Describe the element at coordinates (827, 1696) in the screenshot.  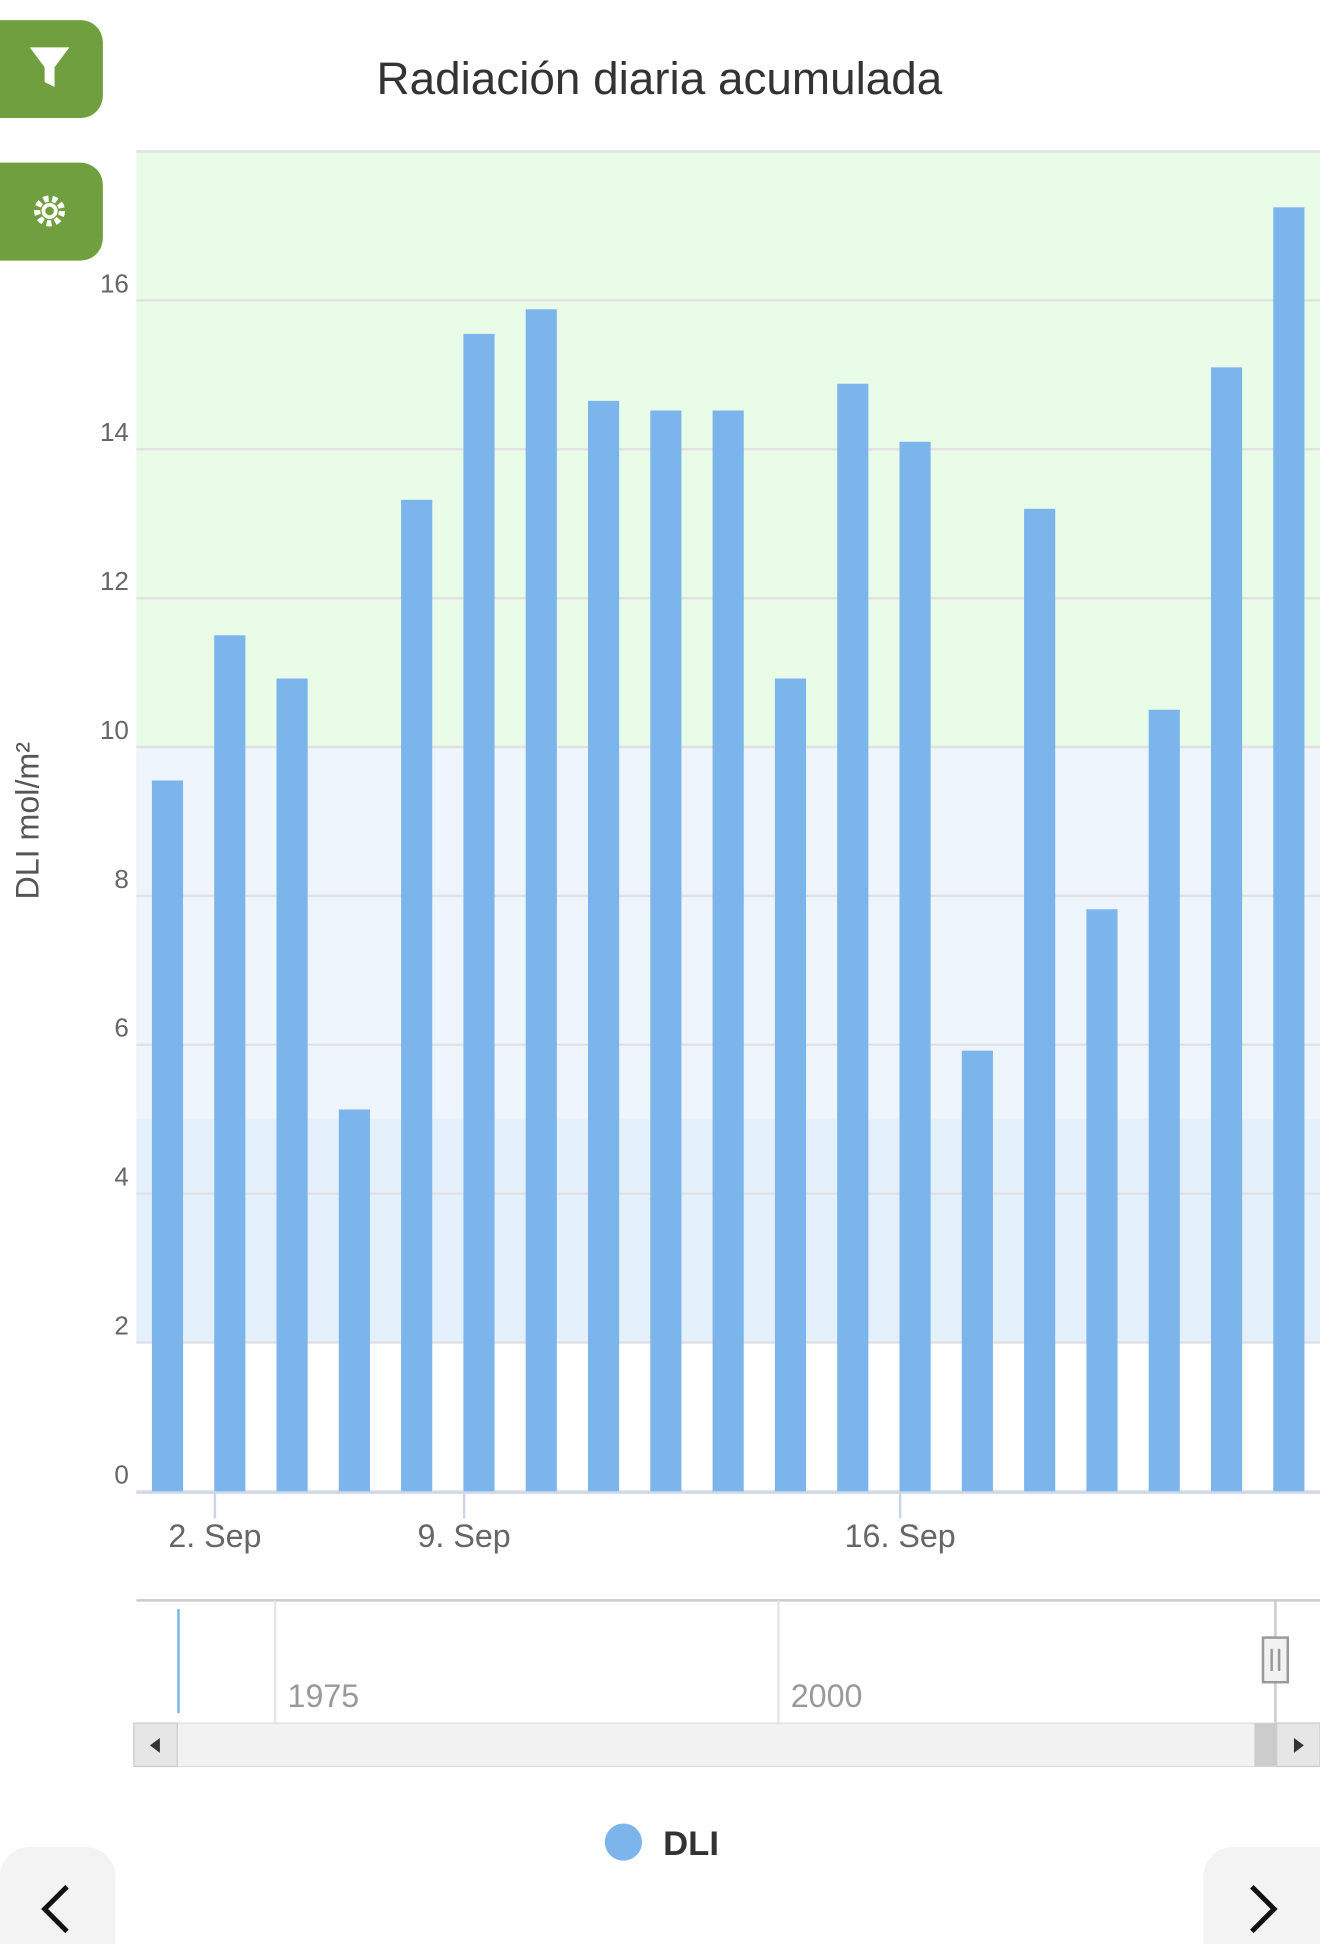
I see `navigator-label: 2000` at that location.